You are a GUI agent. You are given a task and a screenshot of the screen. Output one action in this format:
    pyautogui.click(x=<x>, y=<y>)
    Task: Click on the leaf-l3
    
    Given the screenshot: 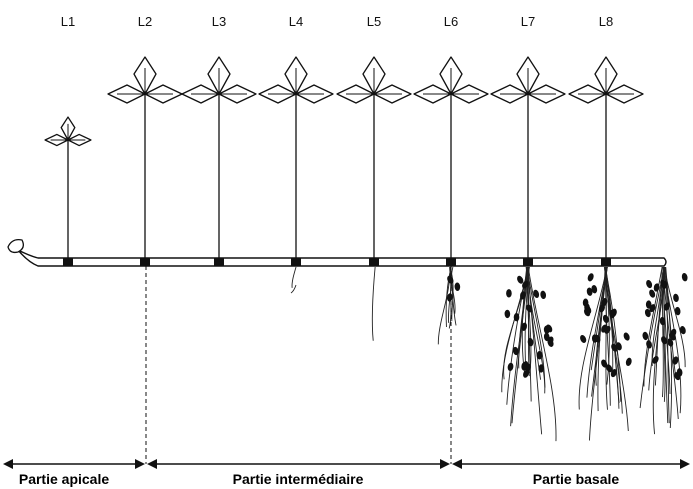 What is the action you would take?
    pyautogui.click(x=219, y=157)
    